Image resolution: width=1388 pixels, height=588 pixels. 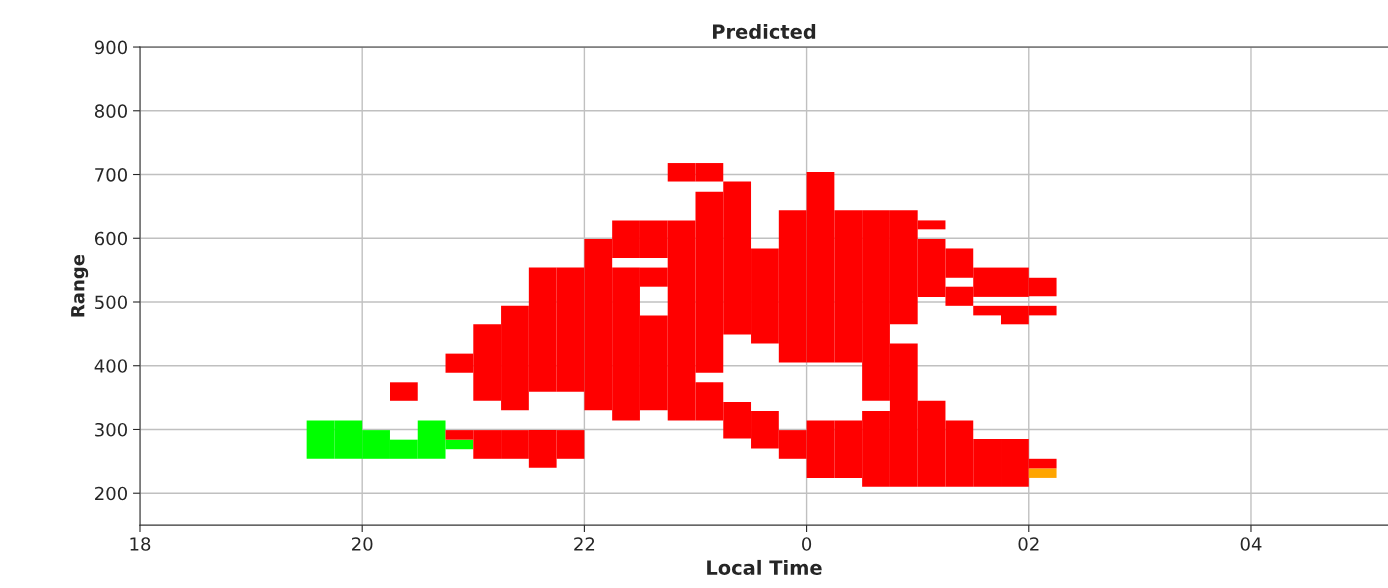 What do you see at coordinates (362, 544) in the screenshot?
I see `x-tick-label: 20` at bounding box center [362, 544].